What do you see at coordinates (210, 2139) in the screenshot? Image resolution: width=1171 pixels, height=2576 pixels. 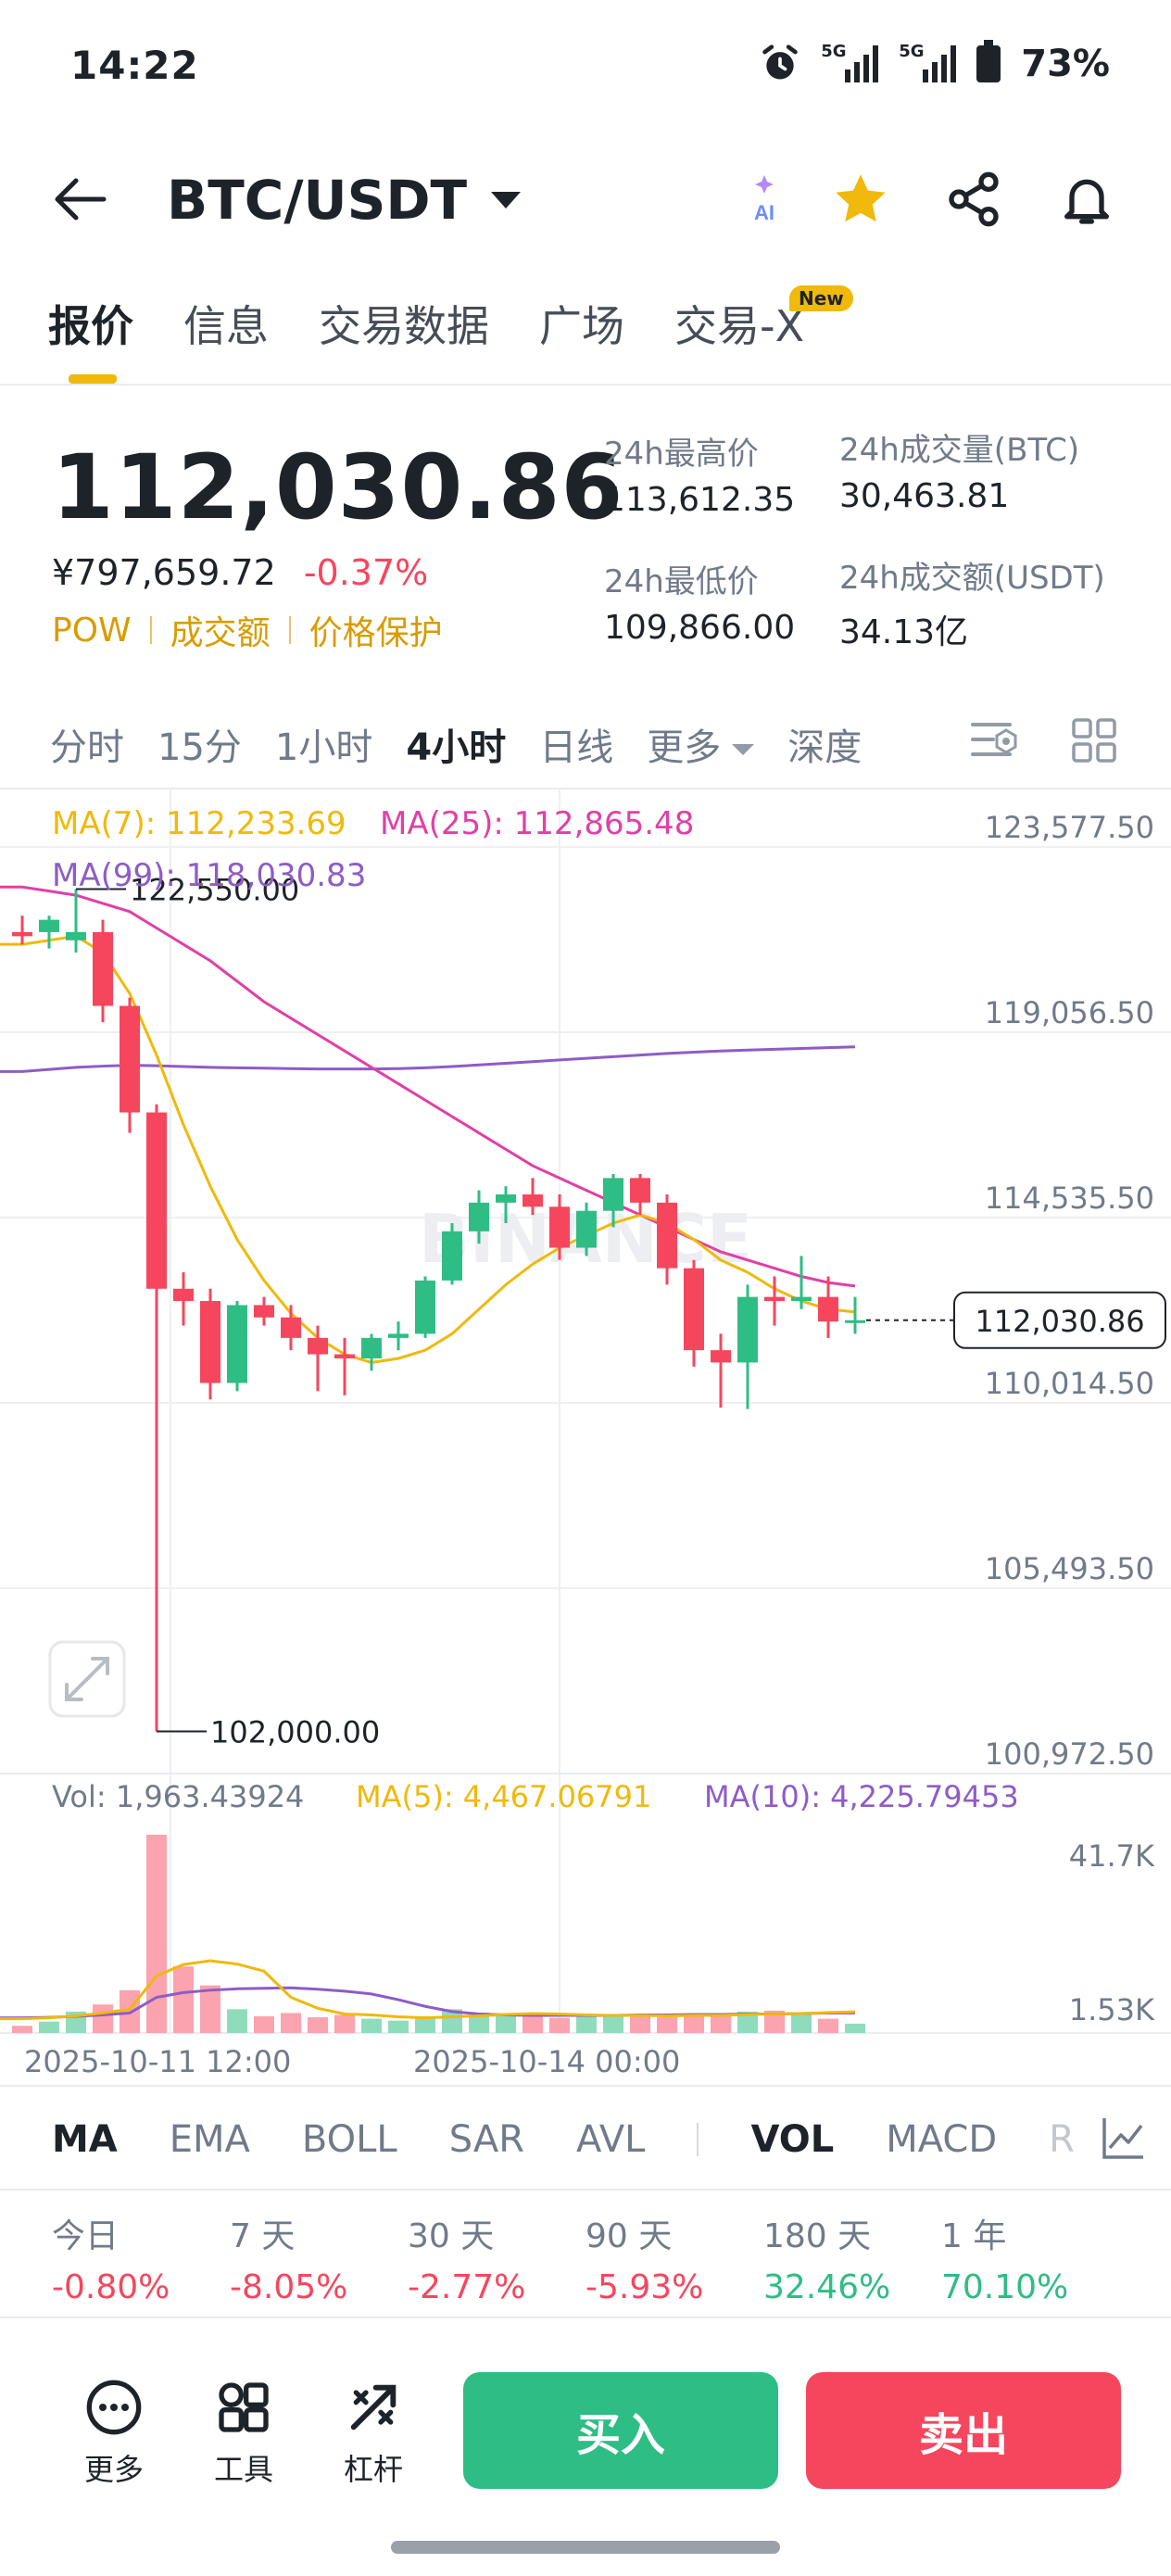 I see `indicator-ema: EMA` at bounding box center [210, 2139].